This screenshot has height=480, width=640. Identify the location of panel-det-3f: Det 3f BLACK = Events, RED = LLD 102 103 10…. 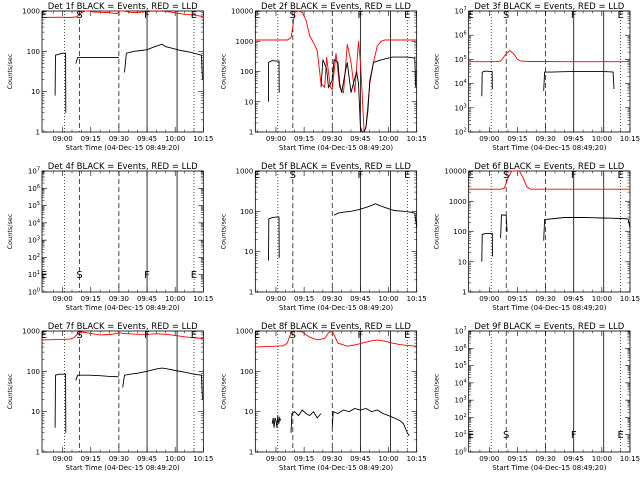
(536, 77).